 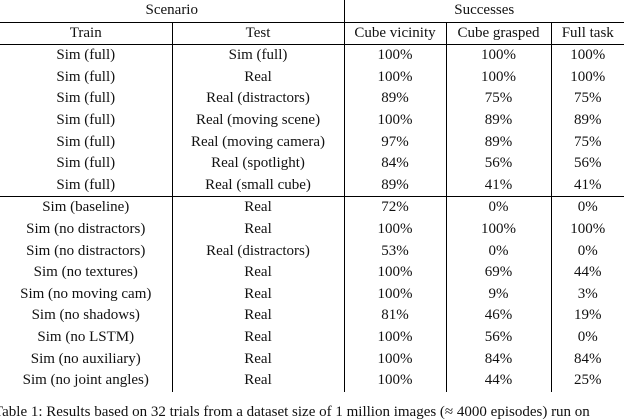 I want to click on table-row: Sim (no moving cam) Real 100% 9% 3%, so click(x=312, y=294).